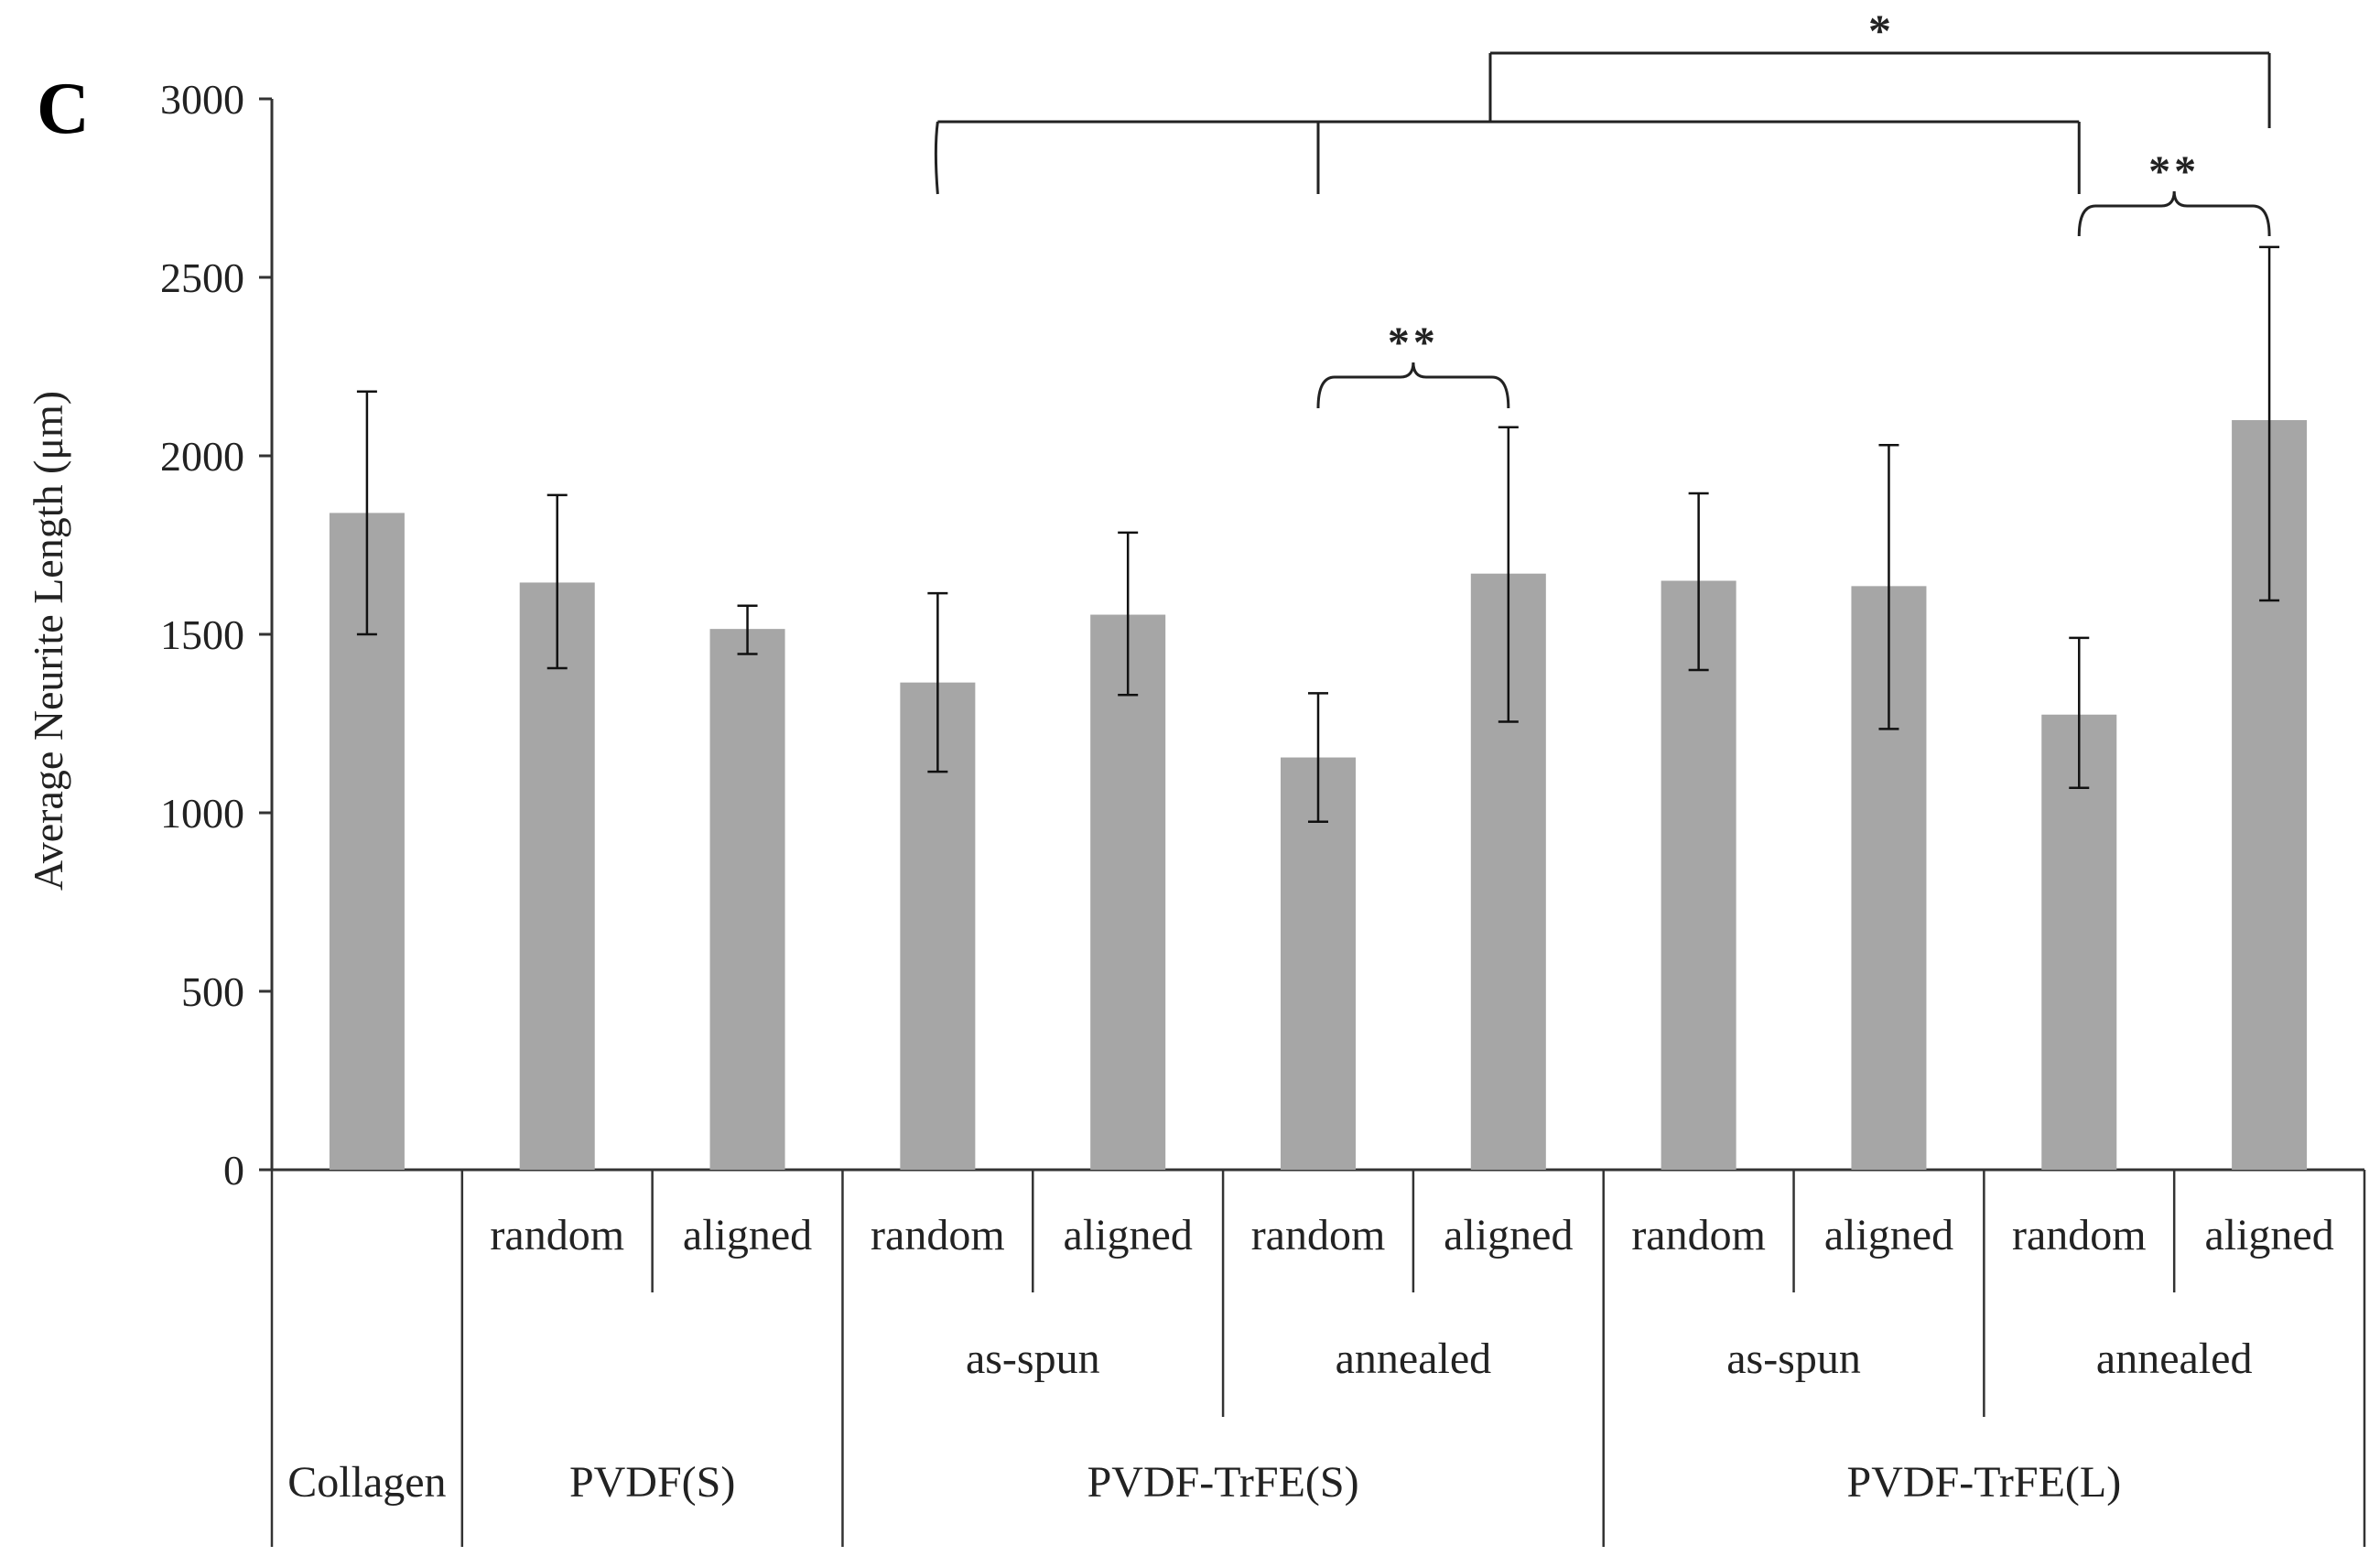 This screenshot has width=2380, height=1567. Describe the element at coordinates (1223, 1482) in the screenshot. I see `category-label-material: PVDF-TrFE(S)` at that location.